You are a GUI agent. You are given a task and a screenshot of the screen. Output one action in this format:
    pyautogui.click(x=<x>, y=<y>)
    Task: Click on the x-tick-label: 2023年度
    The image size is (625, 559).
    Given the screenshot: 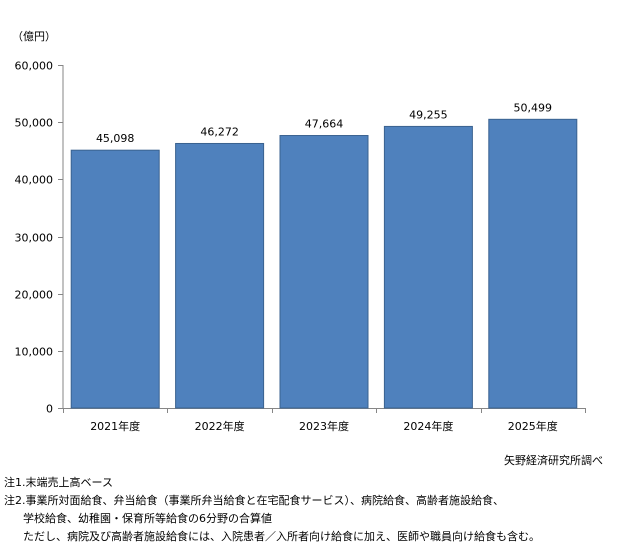 What is the action you would take?
    pyautogui.click(x=324, y=426)
    